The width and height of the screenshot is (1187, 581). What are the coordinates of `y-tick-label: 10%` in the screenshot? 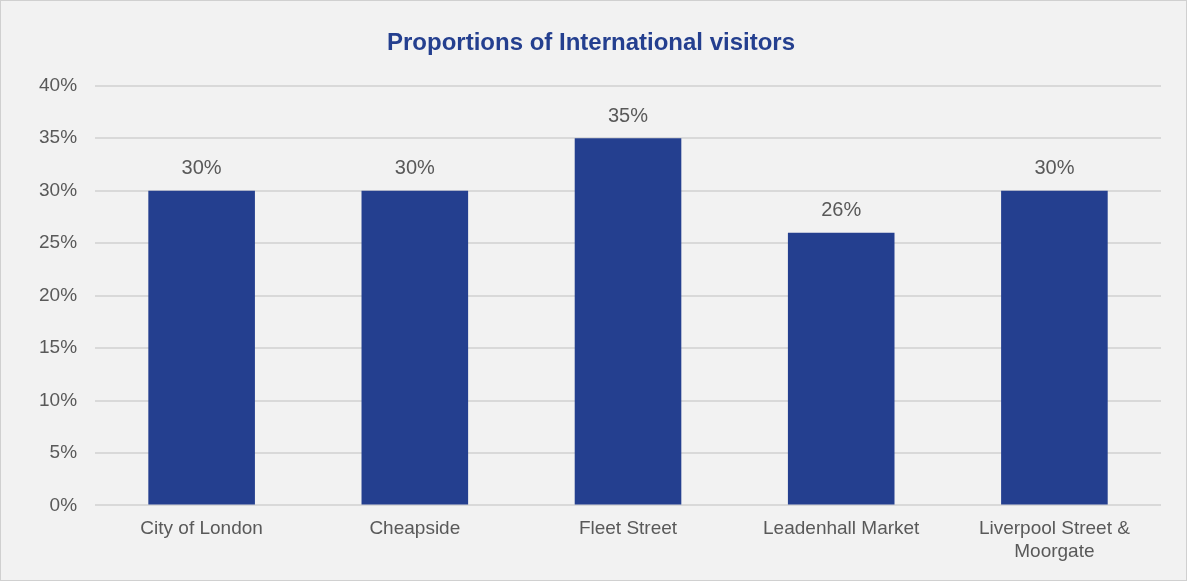 It's located at (58, 399).